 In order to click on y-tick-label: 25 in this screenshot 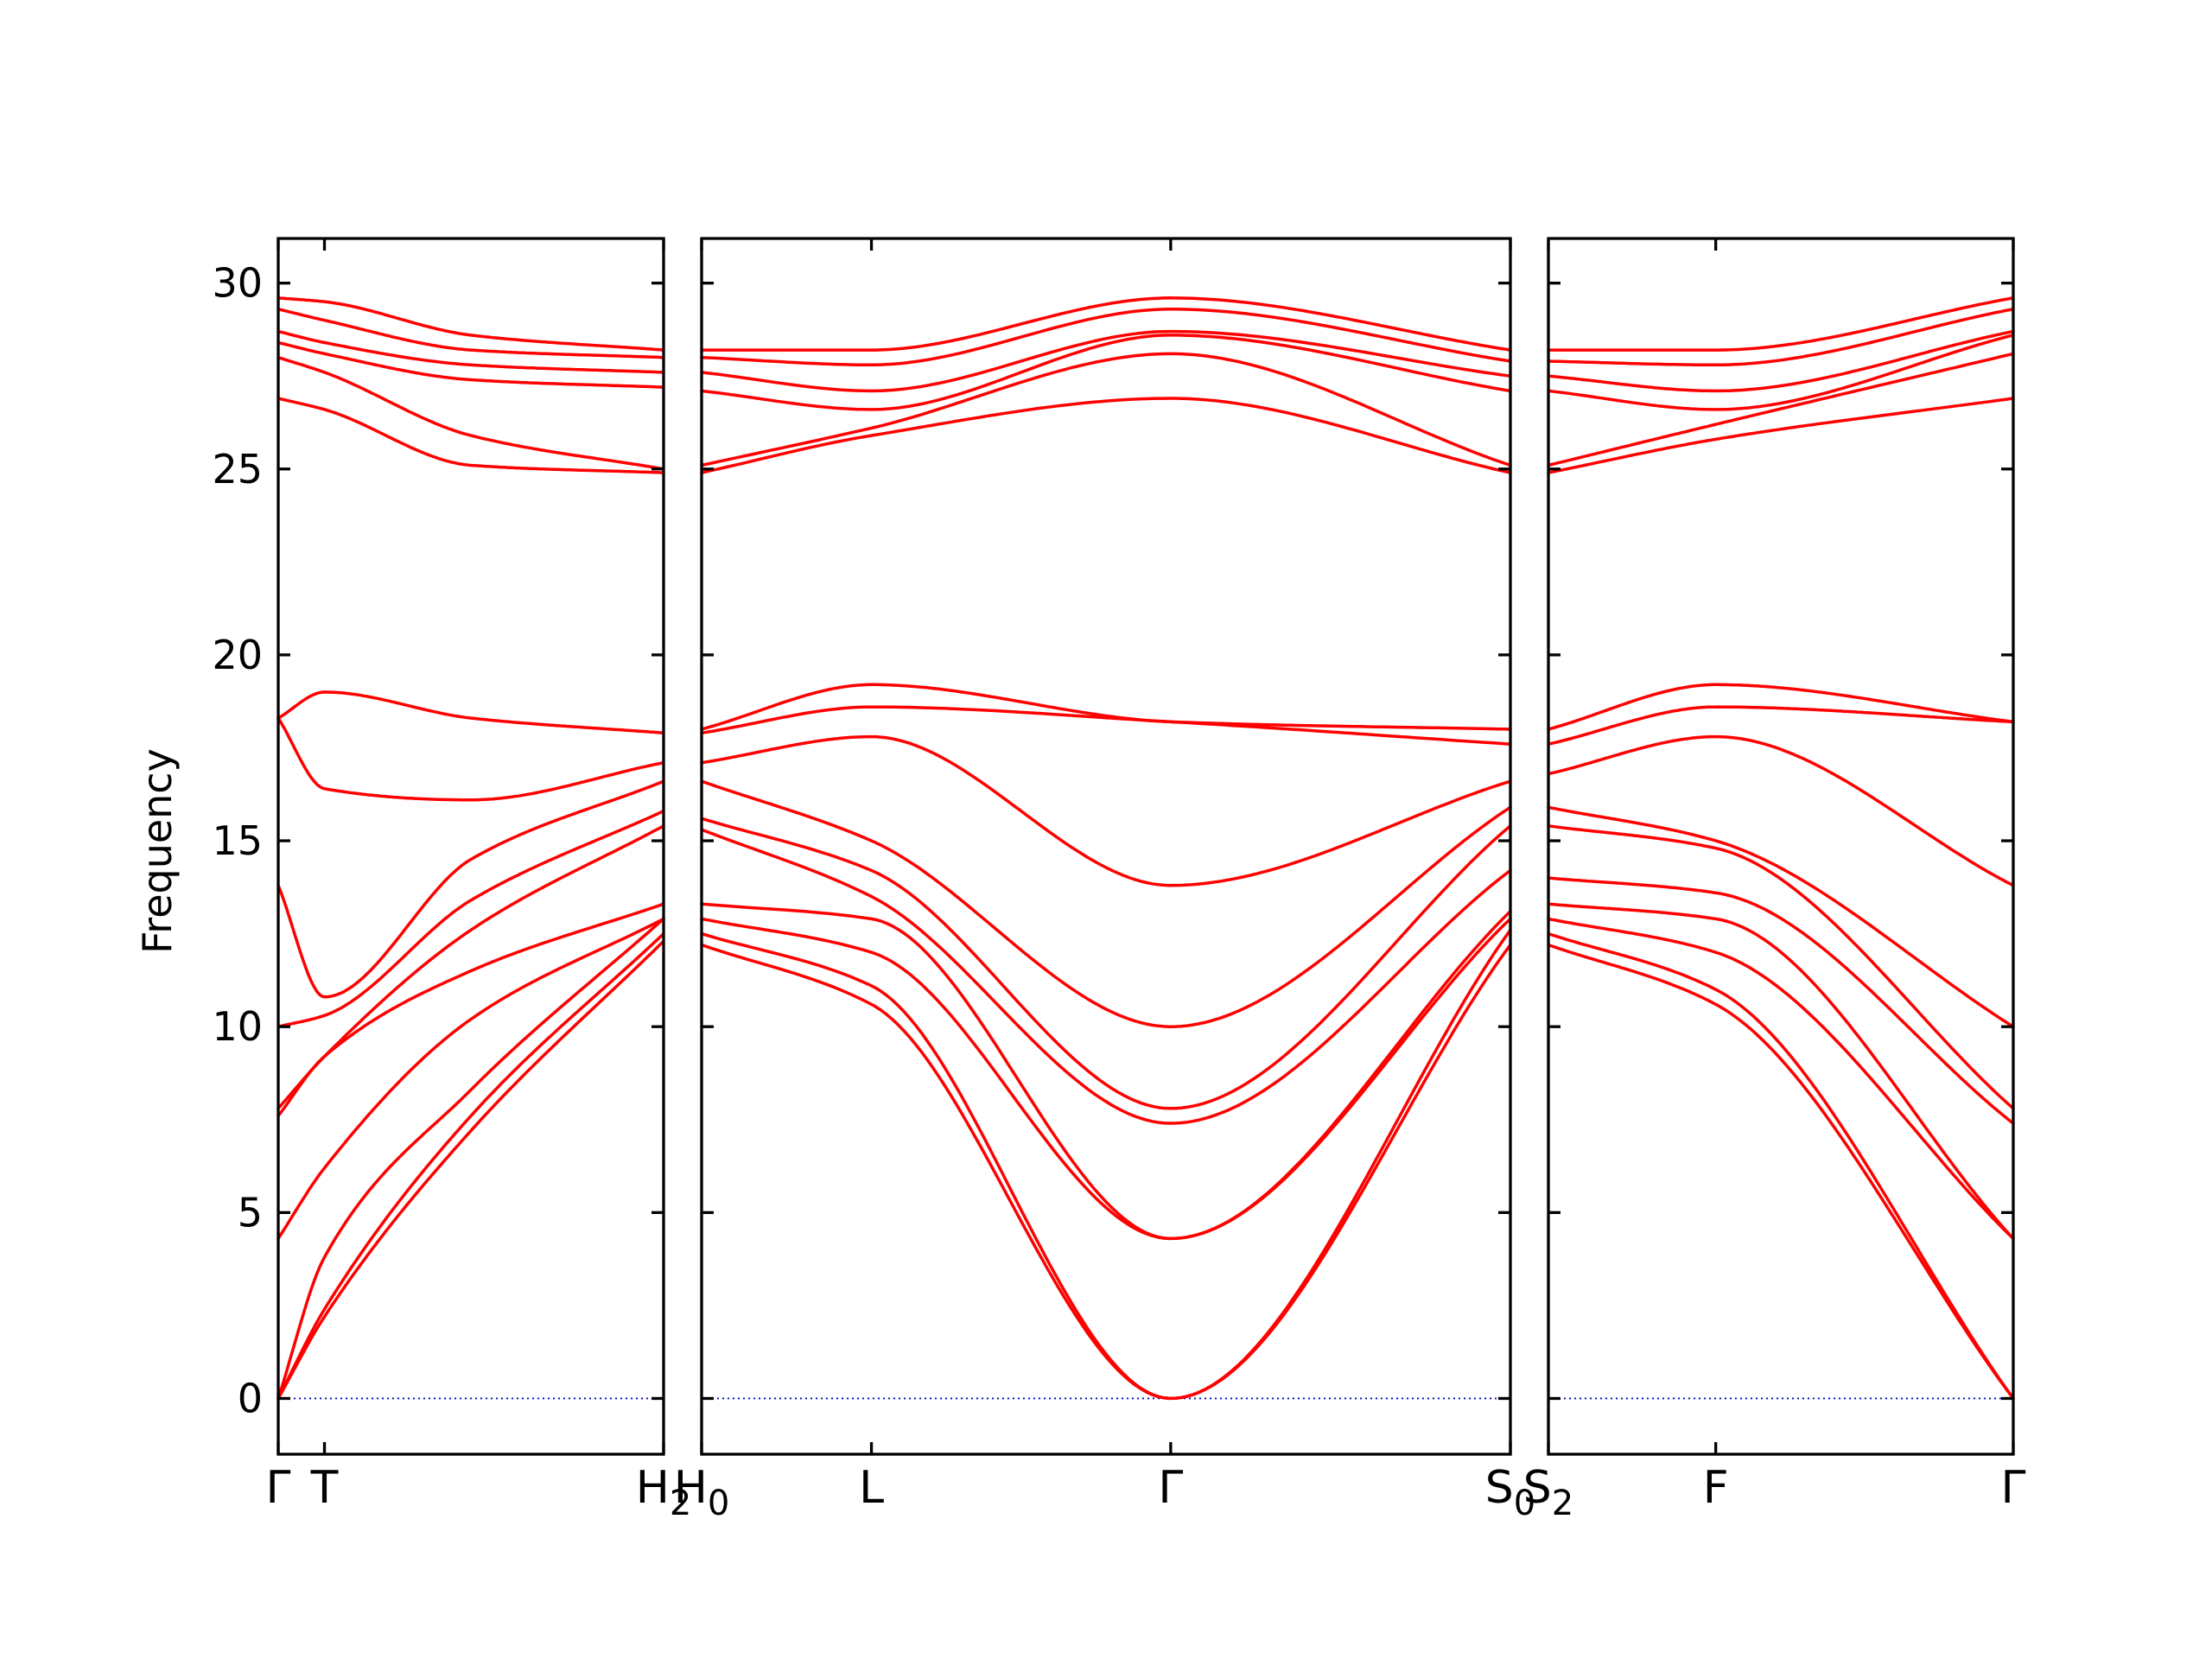, I will do `click(237, 469)`.